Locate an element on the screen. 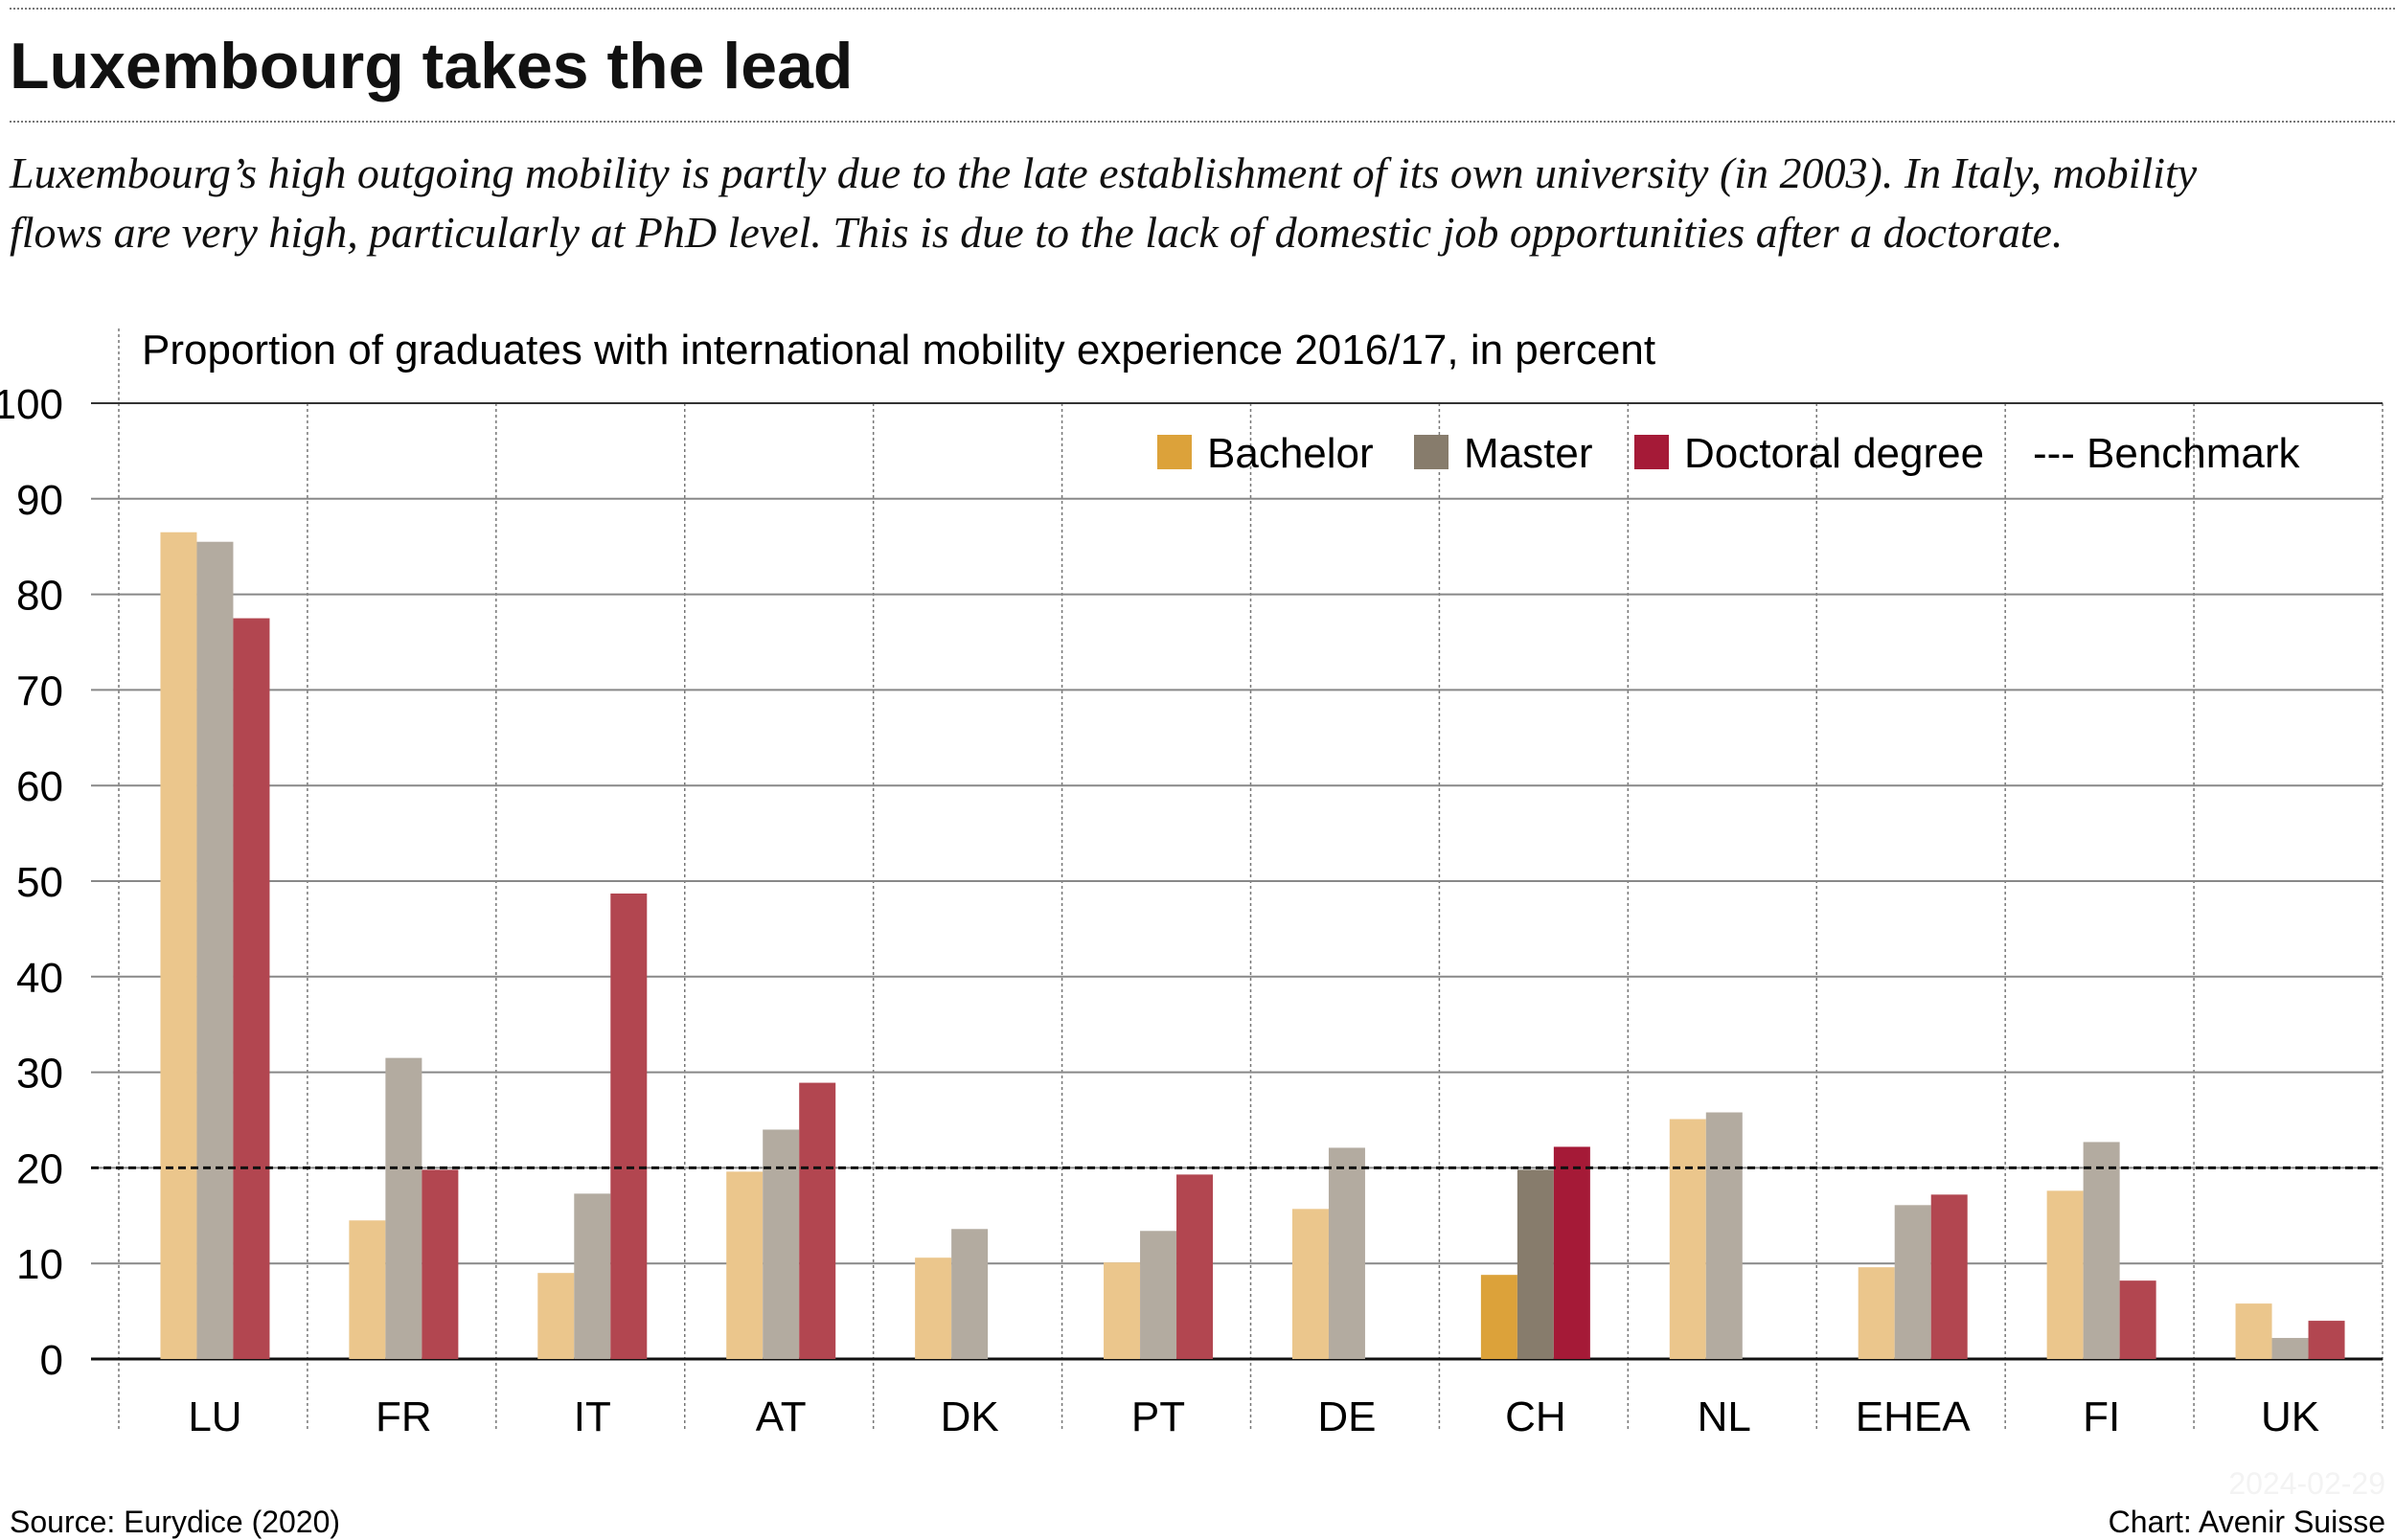 This screenshot has height=1540, width=2395. x-tick-label: FI is located at coordinates (2101, 1416).